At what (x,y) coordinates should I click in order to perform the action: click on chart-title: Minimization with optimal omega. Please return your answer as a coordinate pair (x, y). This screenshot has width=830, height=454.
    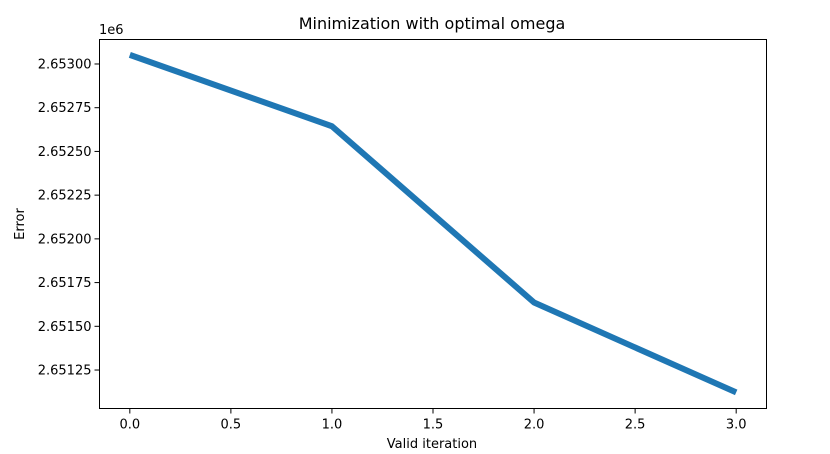
    Looking at the image, I should click on (432, 23).